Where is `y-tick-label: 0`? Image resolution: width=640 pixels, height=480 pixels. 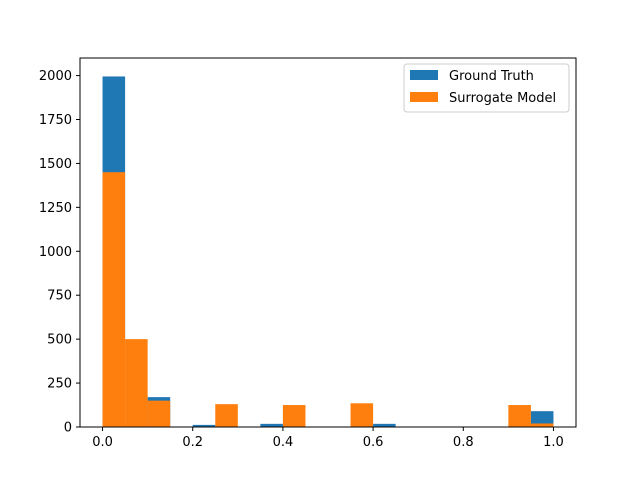 y-tick-label: 0 is located at coordinates (68, 428).